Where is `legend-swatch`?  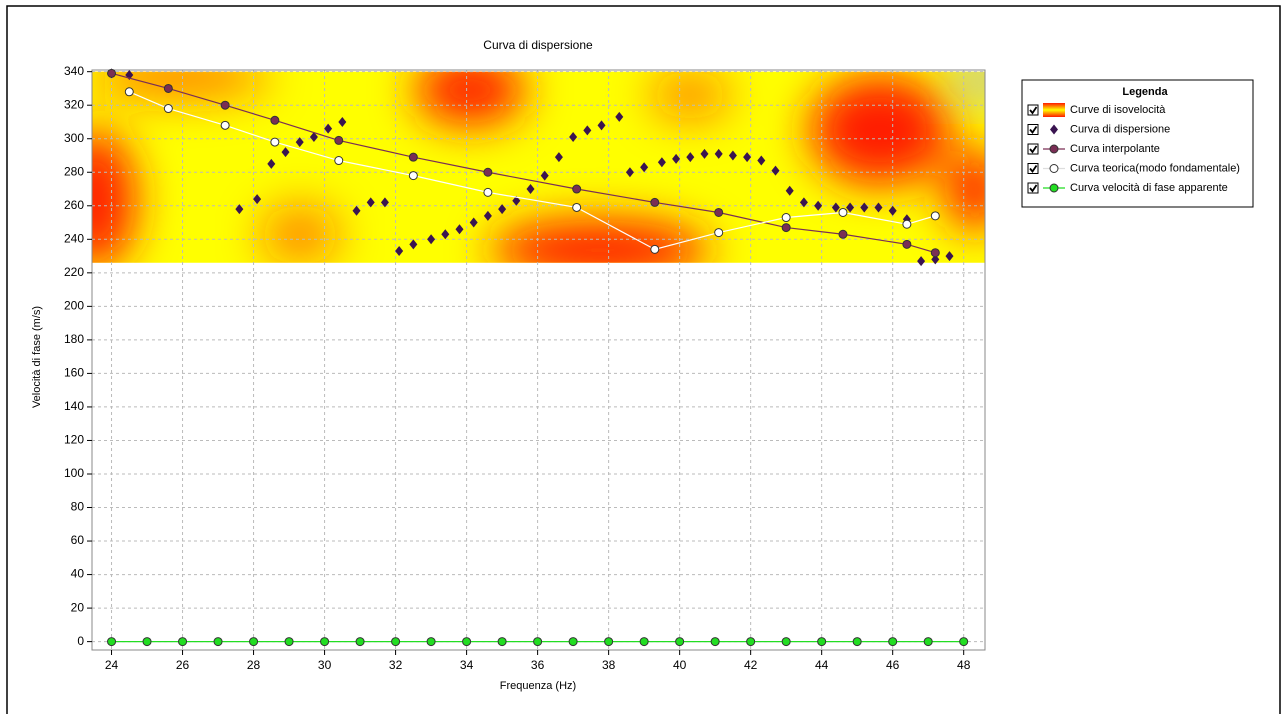 legend-swatch is located at coordinates (1054, 110).